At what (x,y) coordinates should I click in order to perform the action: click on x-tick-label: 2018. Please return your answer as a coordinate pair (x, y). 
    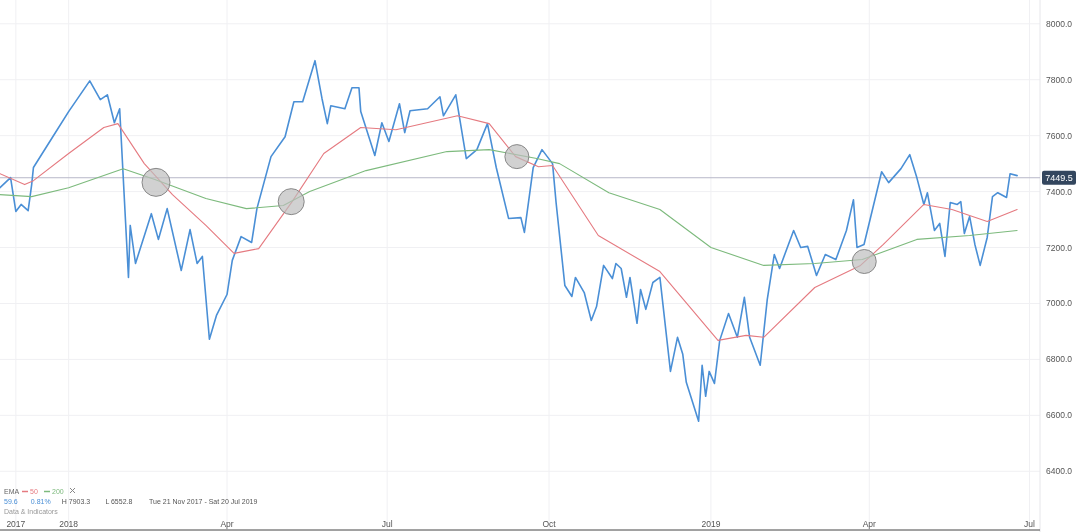
    Looking at the image, I should click on (69, 524).